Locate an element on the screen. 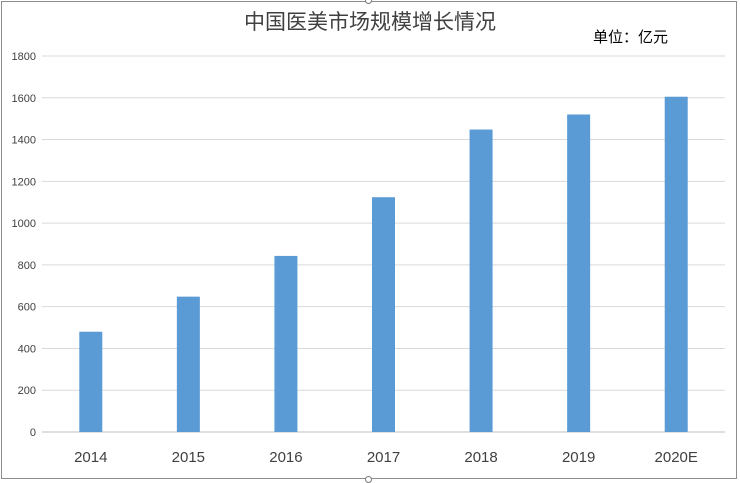  bar-2015 is located at coordinates (188, 364).